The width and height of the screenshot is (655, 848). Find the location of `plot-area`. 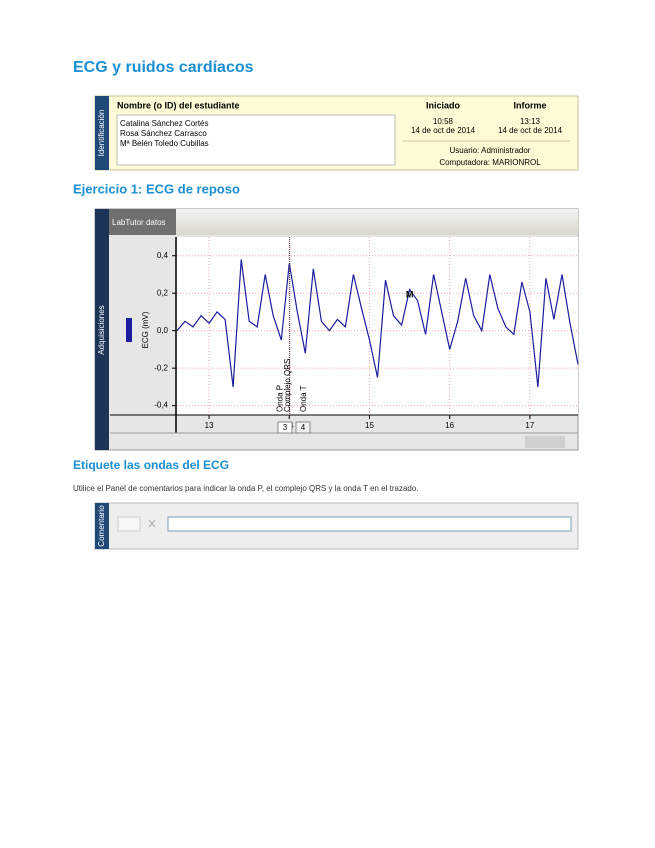

plot-area is located at coordinates (377, 326).